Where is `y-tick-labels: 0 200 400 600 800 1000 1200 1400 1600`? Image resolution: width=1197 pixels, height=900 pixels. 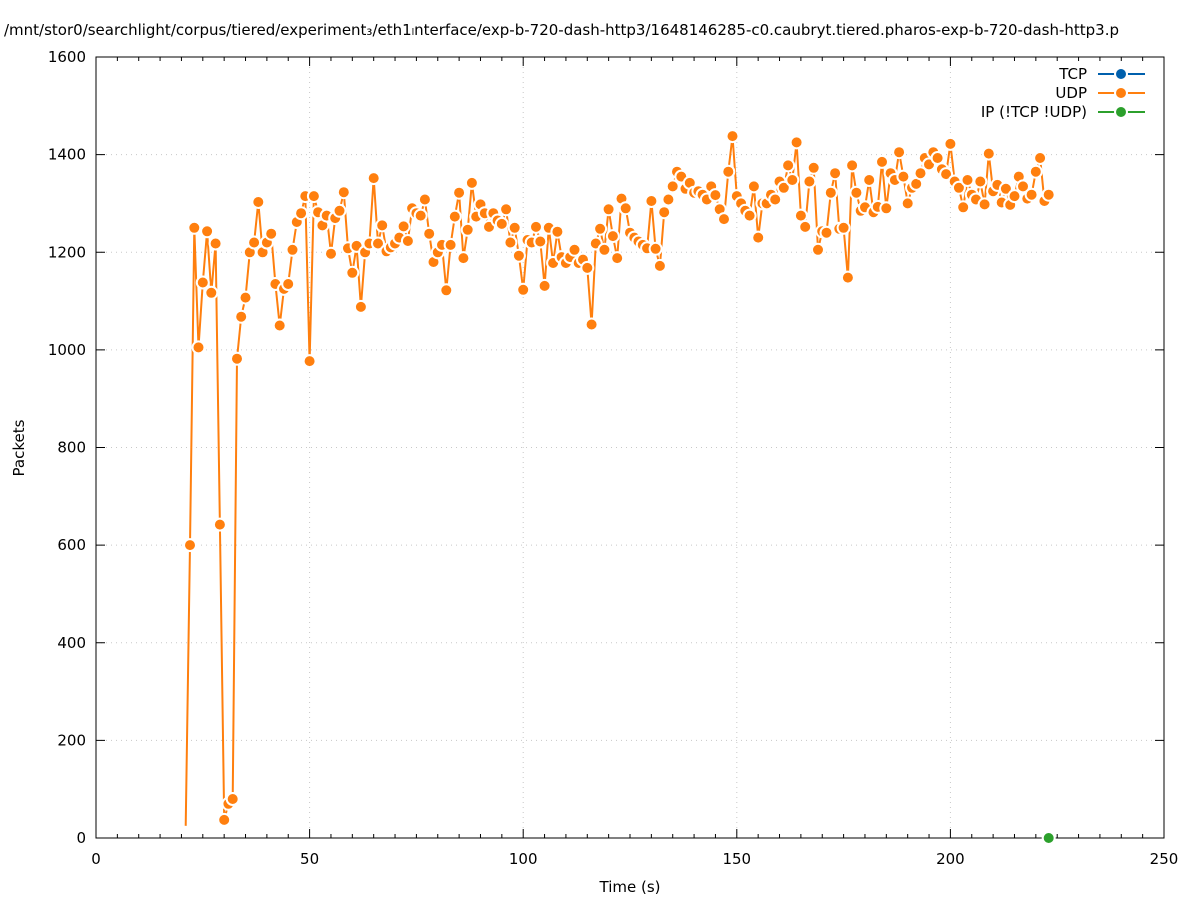 y-tick-labels: 0 200 400 600 800 1000 1200 1400 1600 is located at coordinates (67, 447).